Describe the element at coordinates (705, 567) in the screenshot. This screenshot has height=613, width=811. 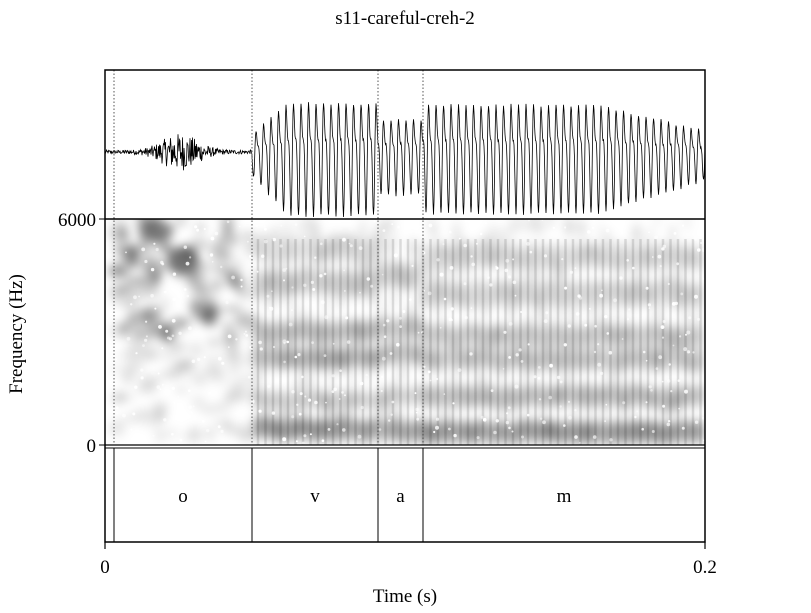
I see `x-tick-label-0.2: 0.2` at that location.